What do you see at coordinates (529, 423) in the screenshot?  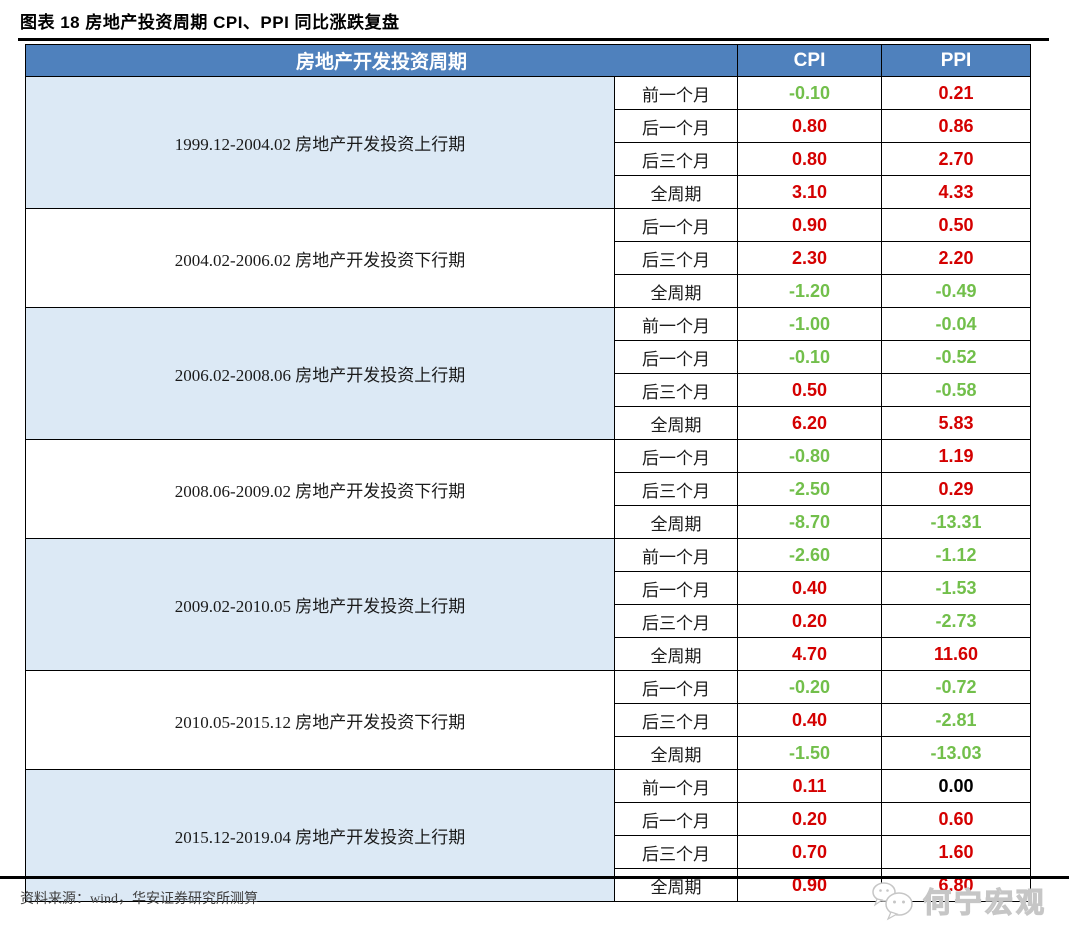 I see `table-row: 全周期 6.20 5.83` at bounding box center [529, 423].